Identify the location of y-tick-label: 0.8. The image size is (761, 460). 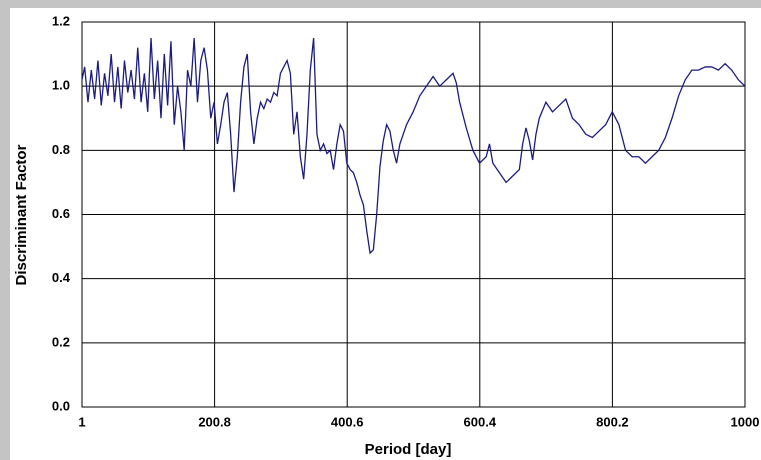
(61, 149).